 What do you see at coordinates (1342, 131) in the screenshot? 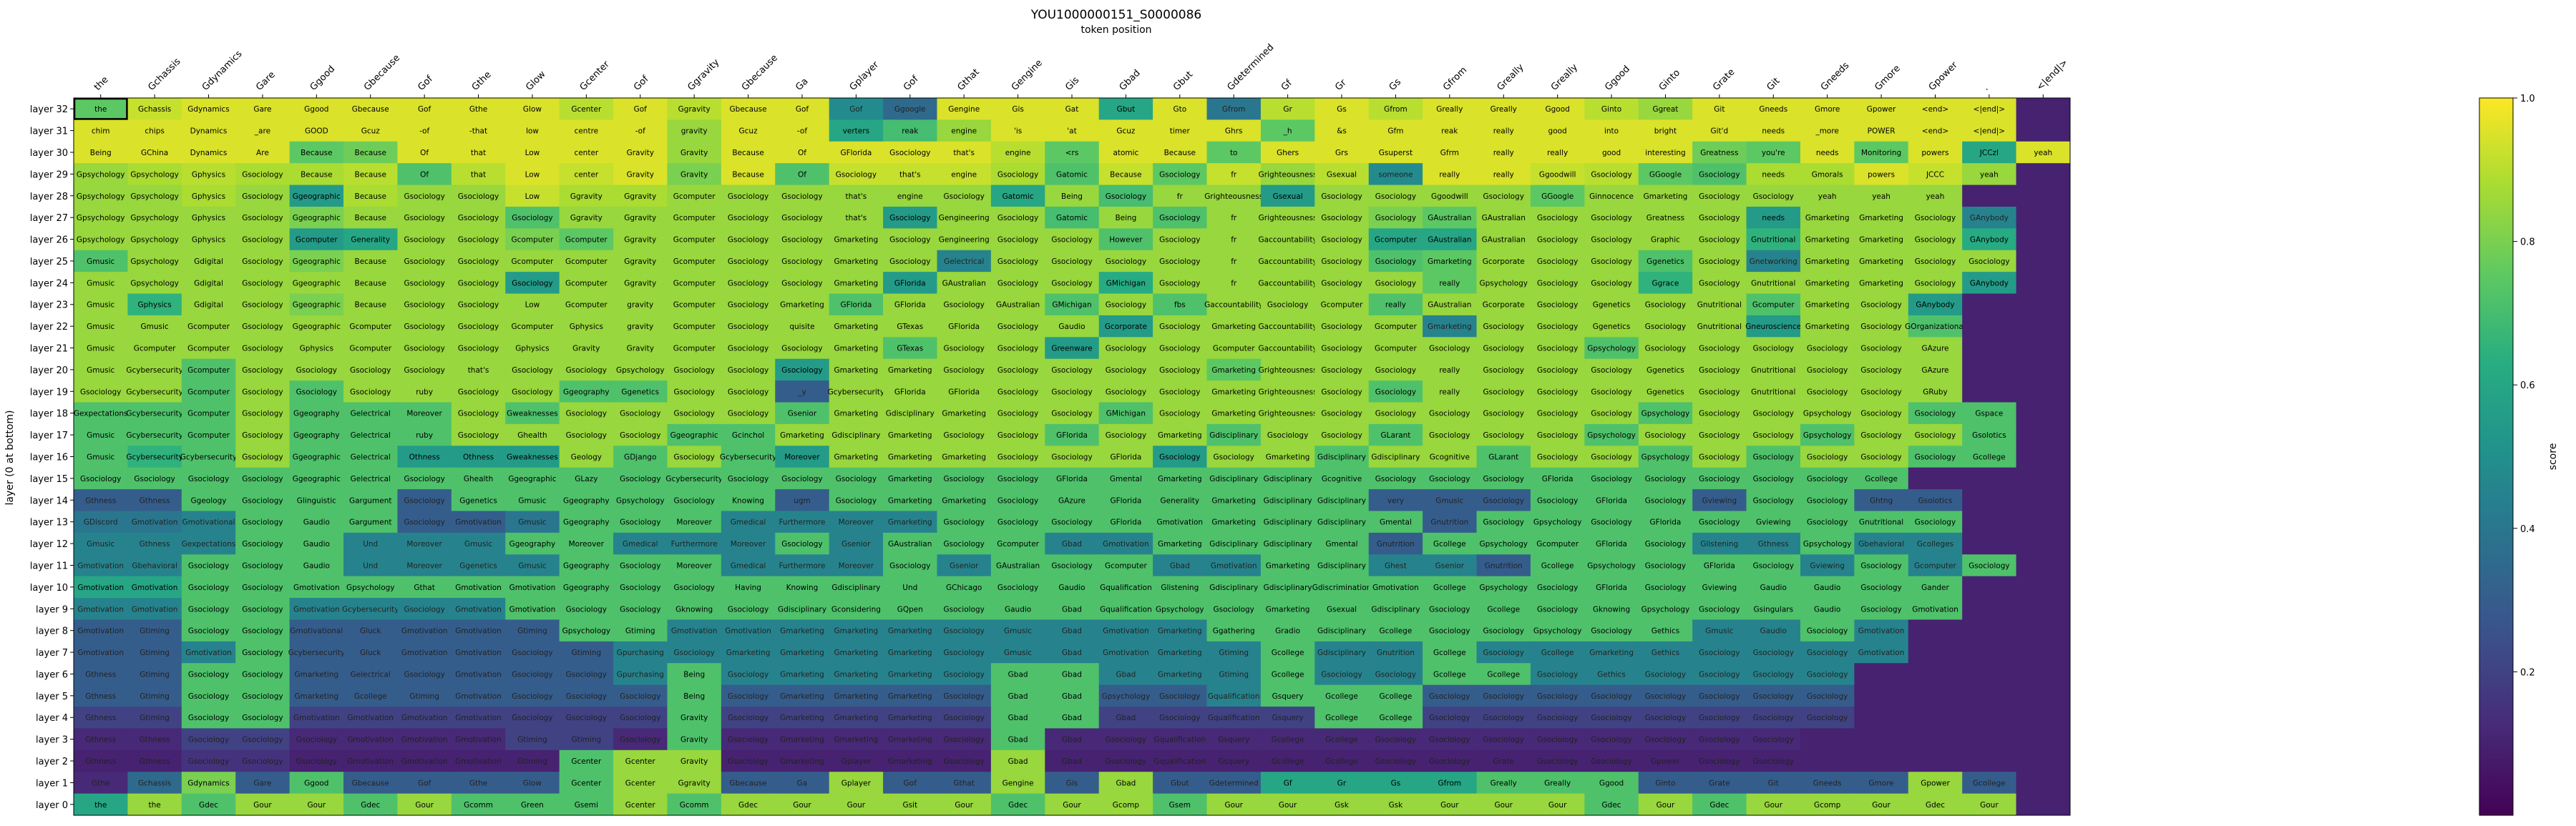
I see `cell-label: &s` at bounding box center [1342, 131].